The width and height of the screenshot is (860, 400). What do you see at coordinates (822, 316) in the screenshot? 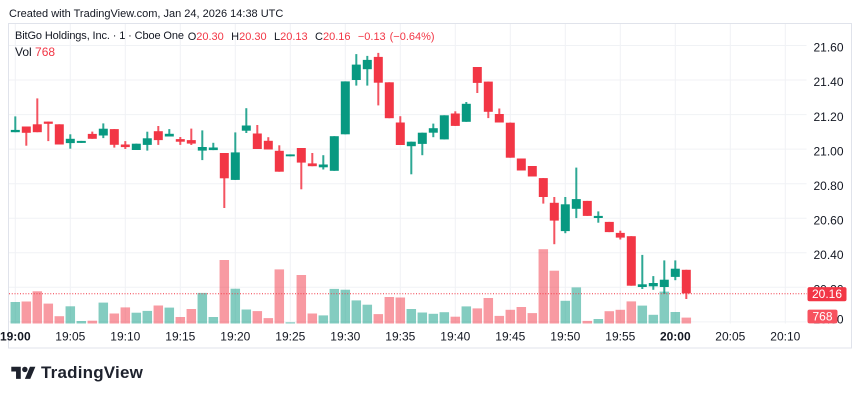
I see `svg-text: 768` at bounding box center [822, 316].